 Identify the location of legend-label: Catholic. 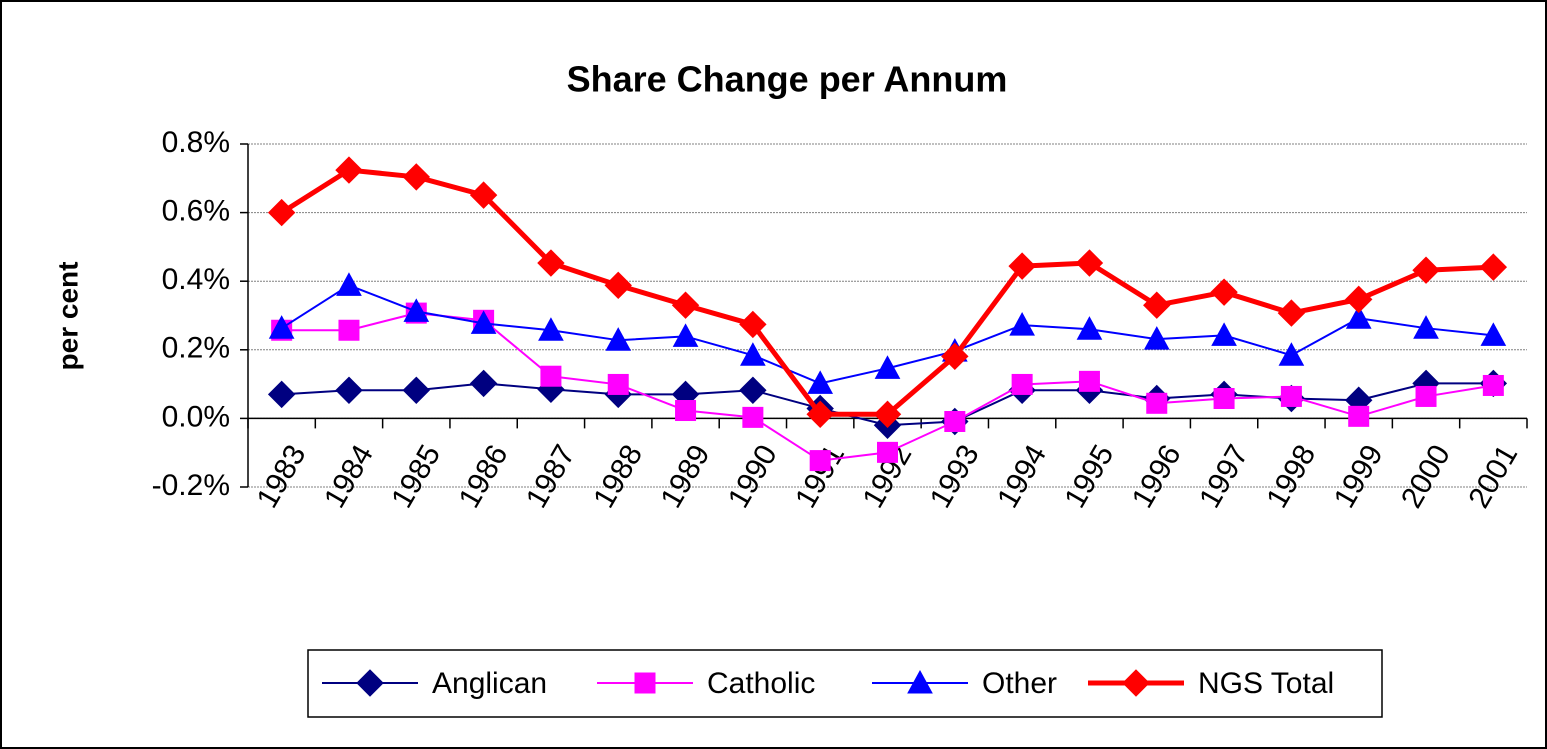
(761, 683).